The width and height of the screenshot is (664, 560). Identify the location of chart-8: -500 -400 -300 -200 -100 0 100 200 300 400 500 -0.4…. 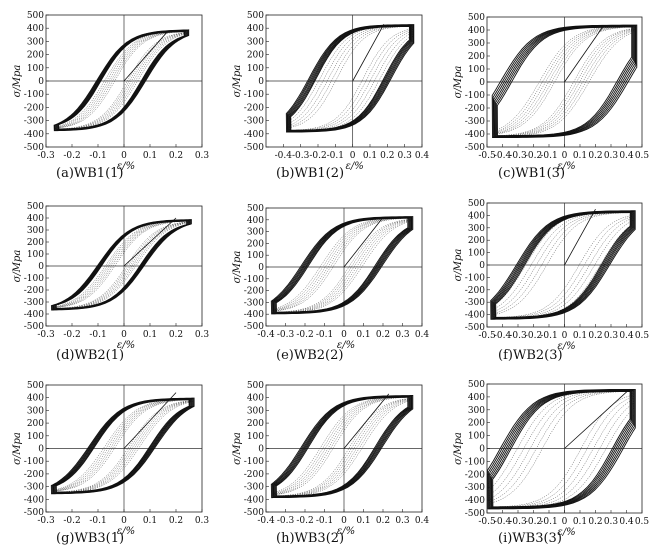
(330, 459).